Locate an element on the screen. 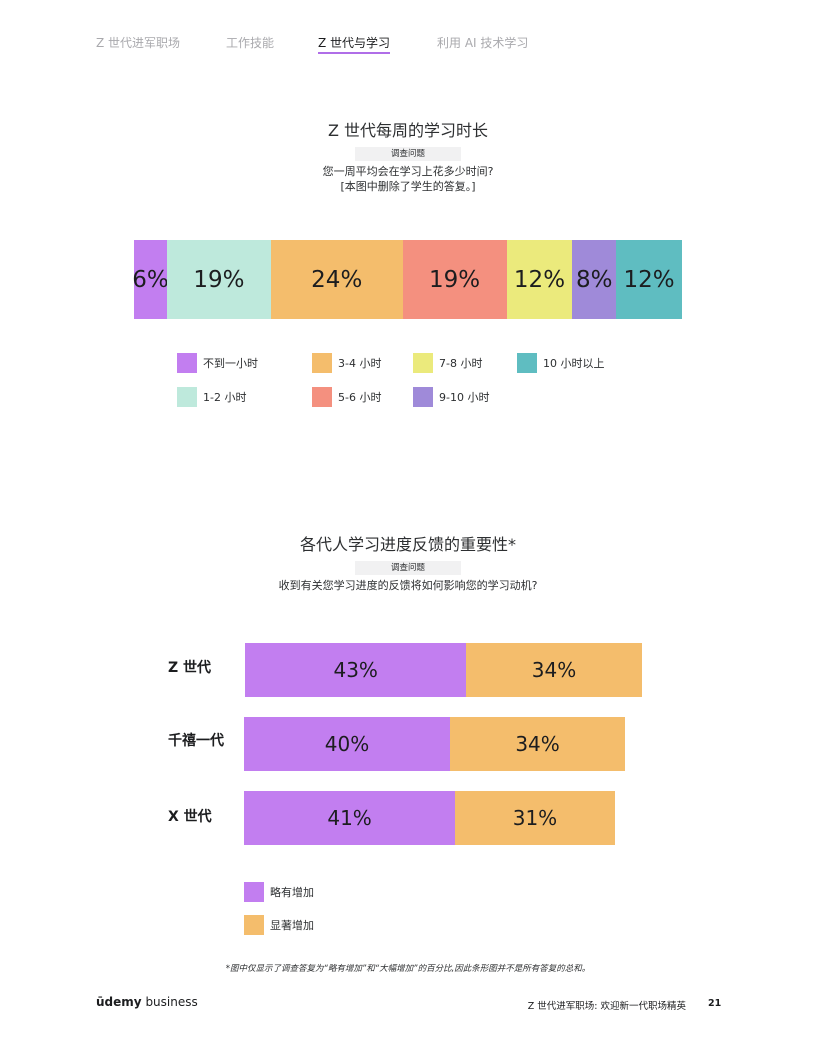 This screenshot has width=816, height=1056. bar-row-millennials: 40% 34% is located at coordinates (435, 744).